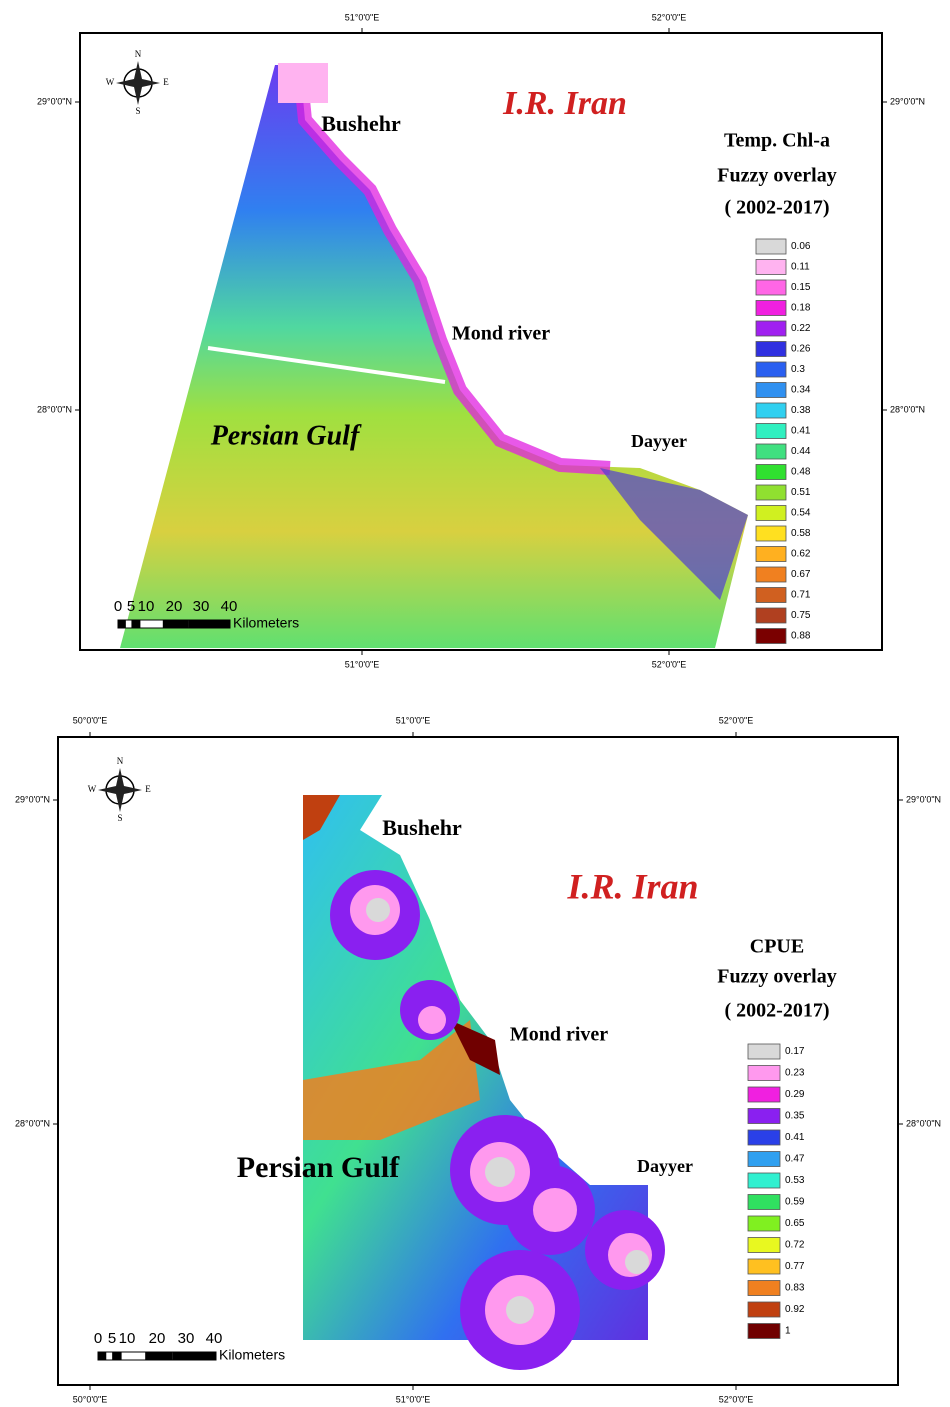 The height and width of the screenshot is (1407, 950). I want to click on scale-label: 10, so click(146, 606).